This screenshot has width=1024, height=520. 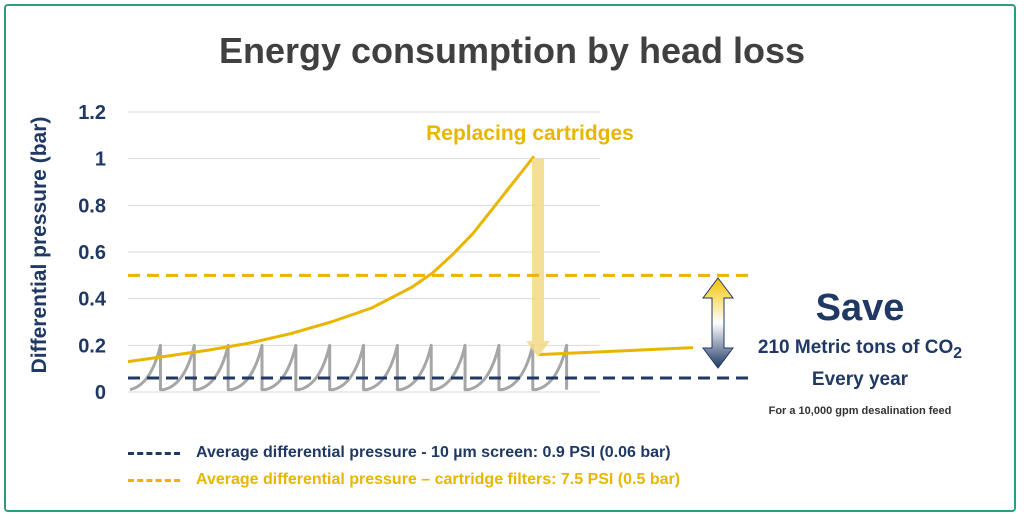 I want to click on save-amount: 210 Metric tons of CO2, so click(x=860, y=351).